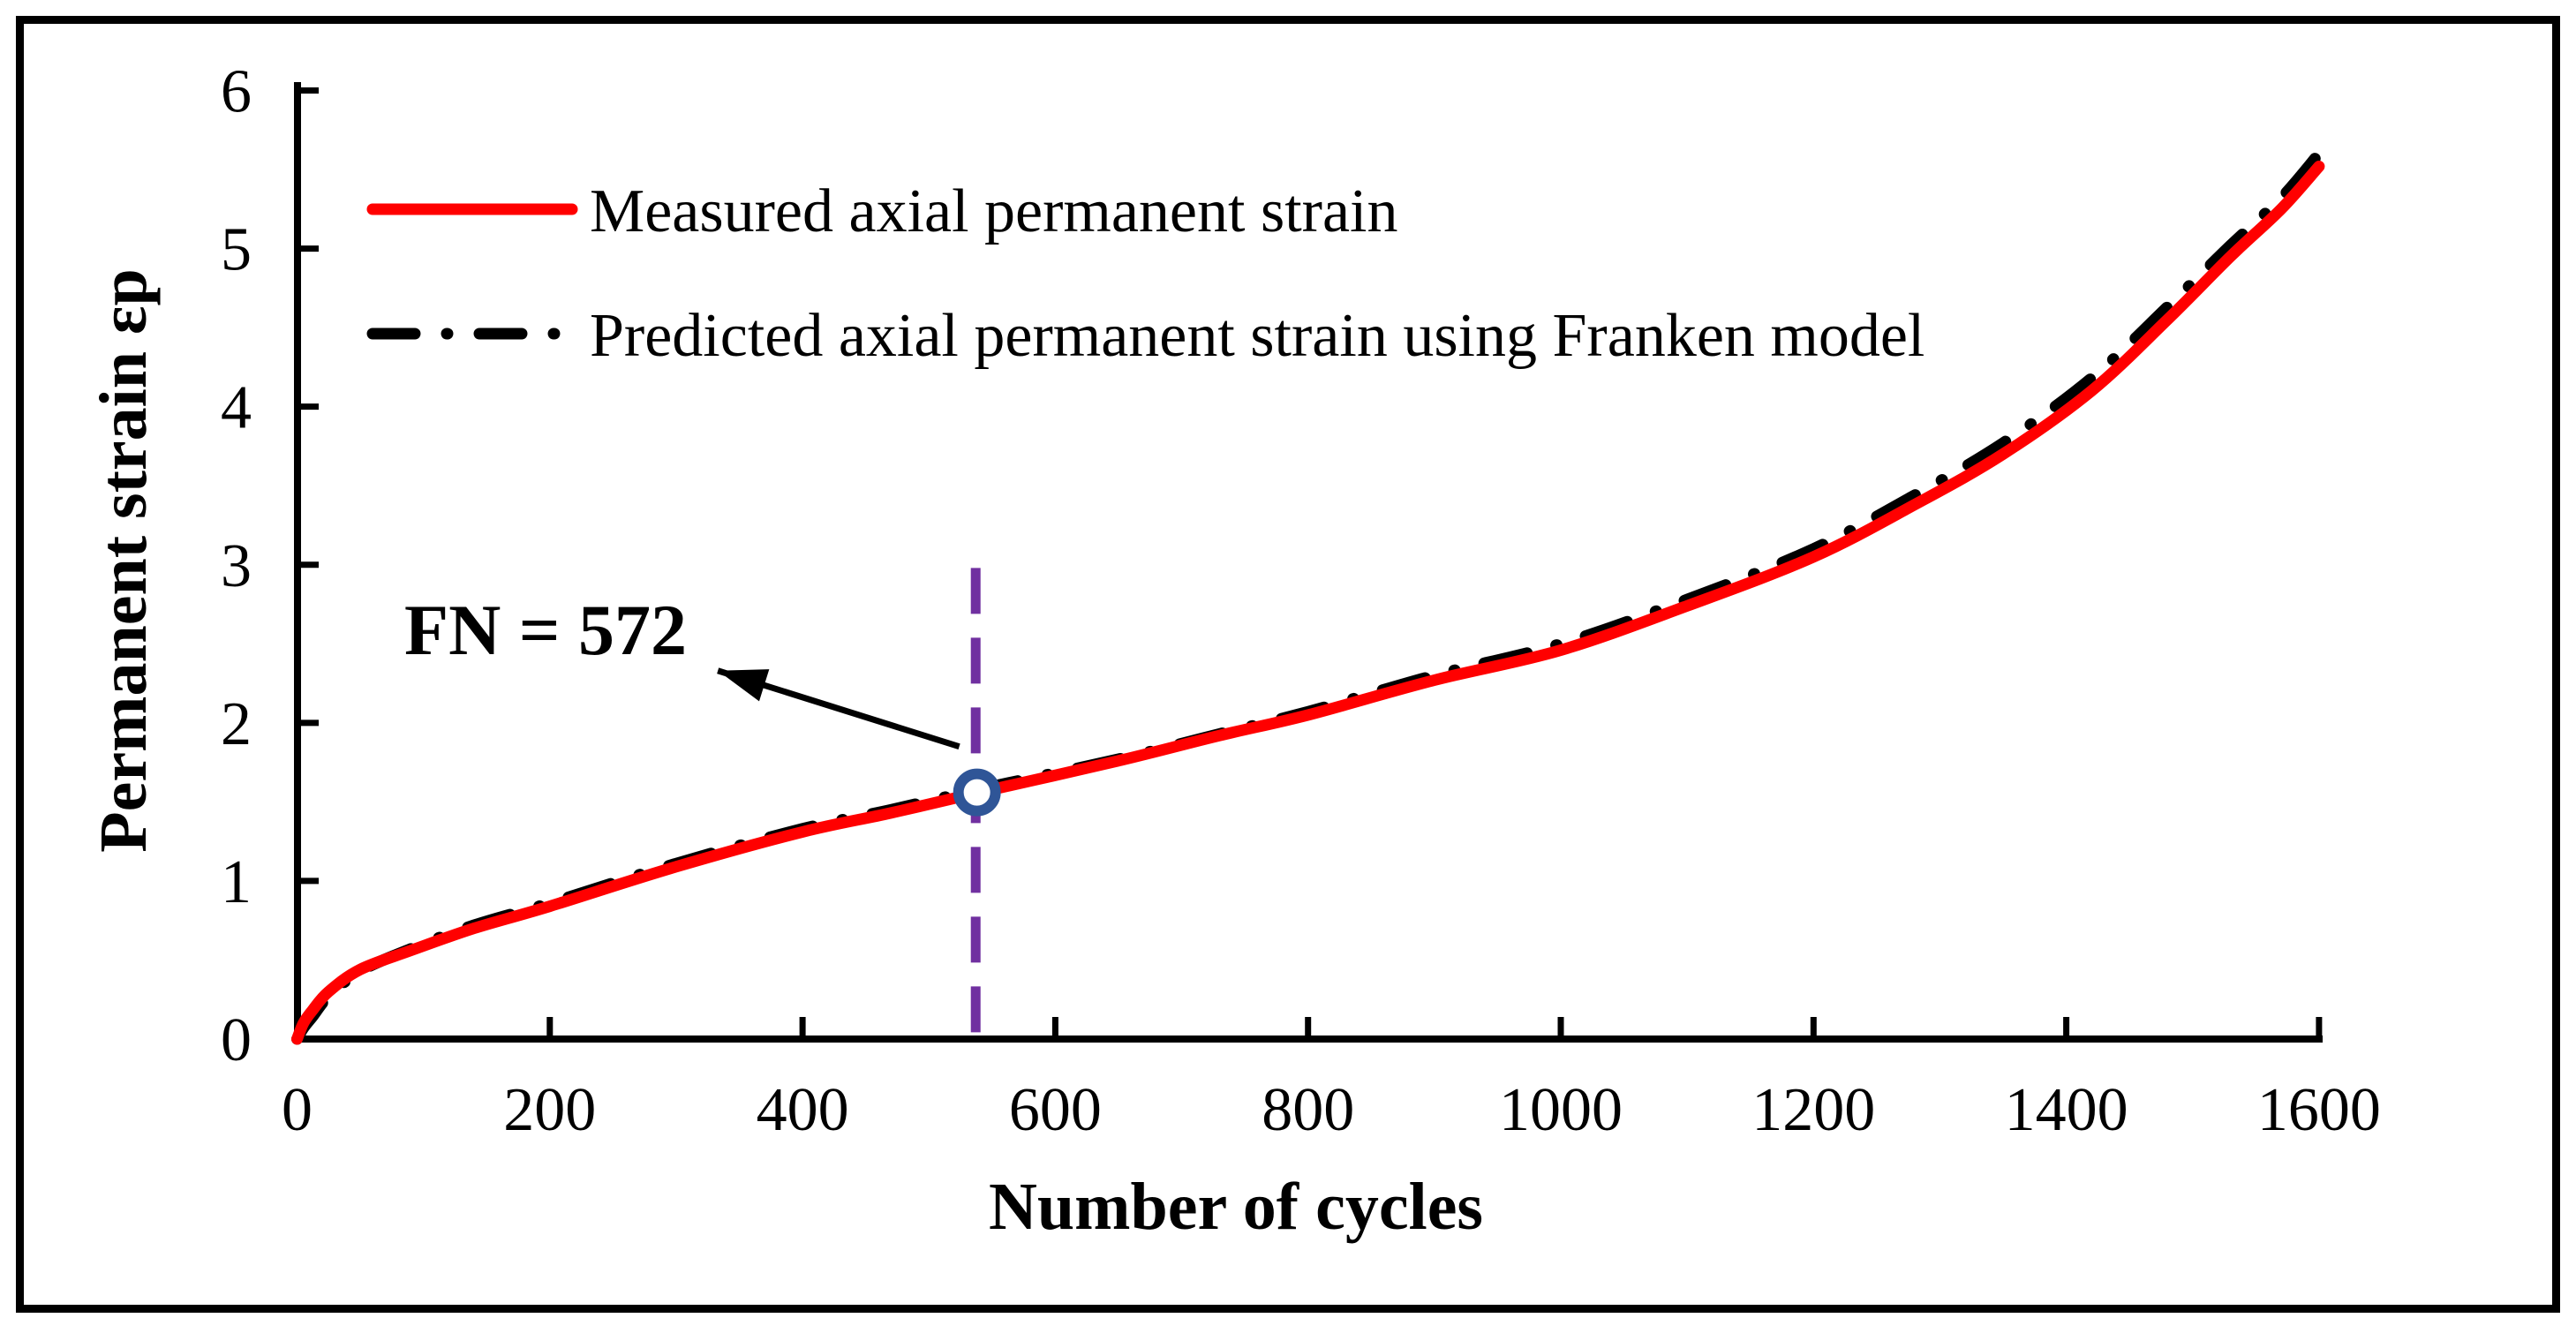 This screenshot has height=1333, width=2576. I want to click on y-axis: 0 1 2 3 4 5 6 Permanent strain εp, so click(203, 566).